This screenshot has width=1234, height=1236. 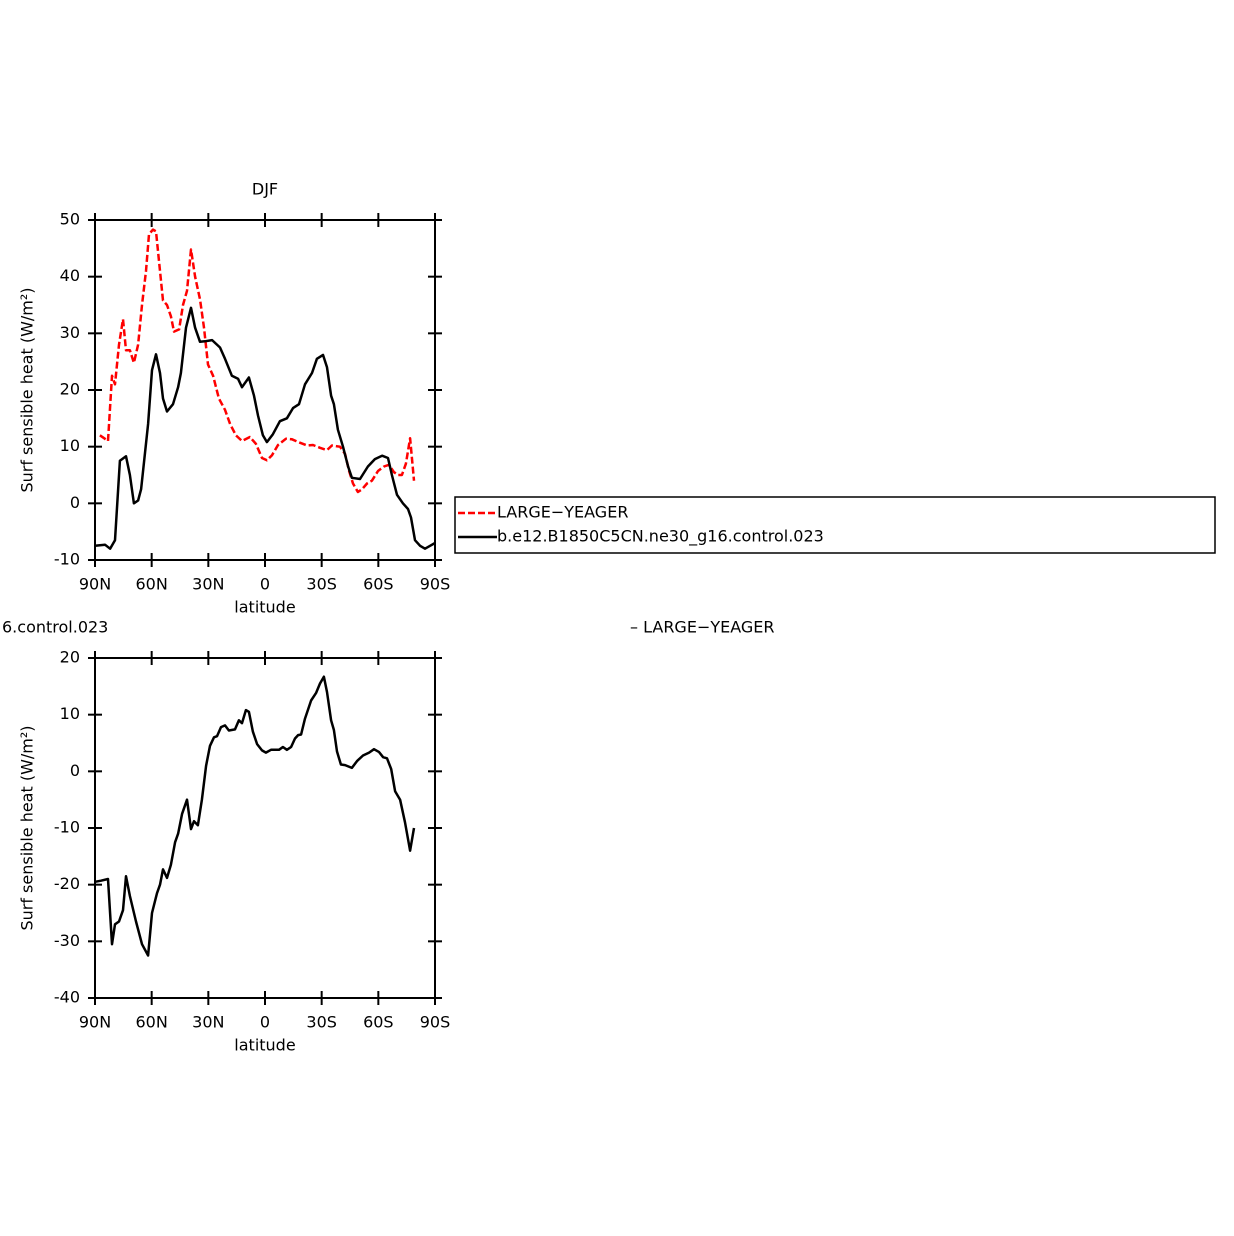 What do you see at coordinates (67, 940) in the screenshot?
I see `y-tick-label: -30` at bounding box center [67, 940].